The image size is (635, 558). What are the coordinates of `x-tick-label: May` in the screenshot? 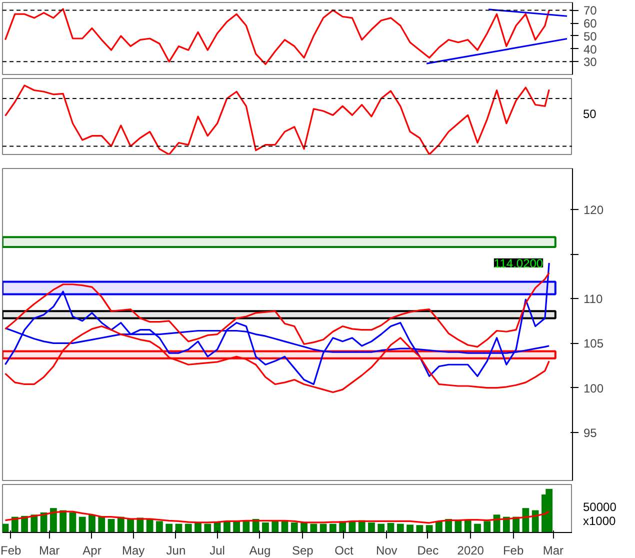 It's located at (133, 551).